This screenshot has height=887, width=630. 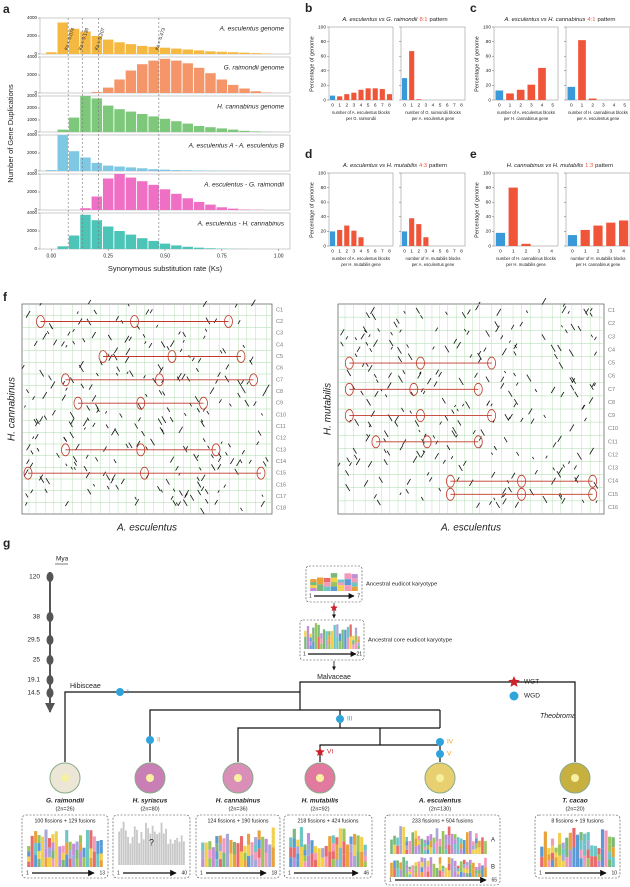 What do you see at coordinates (150, 801) in the screenshot?
I see `species-name: H. syriacus` at bounding box center [150, 801].